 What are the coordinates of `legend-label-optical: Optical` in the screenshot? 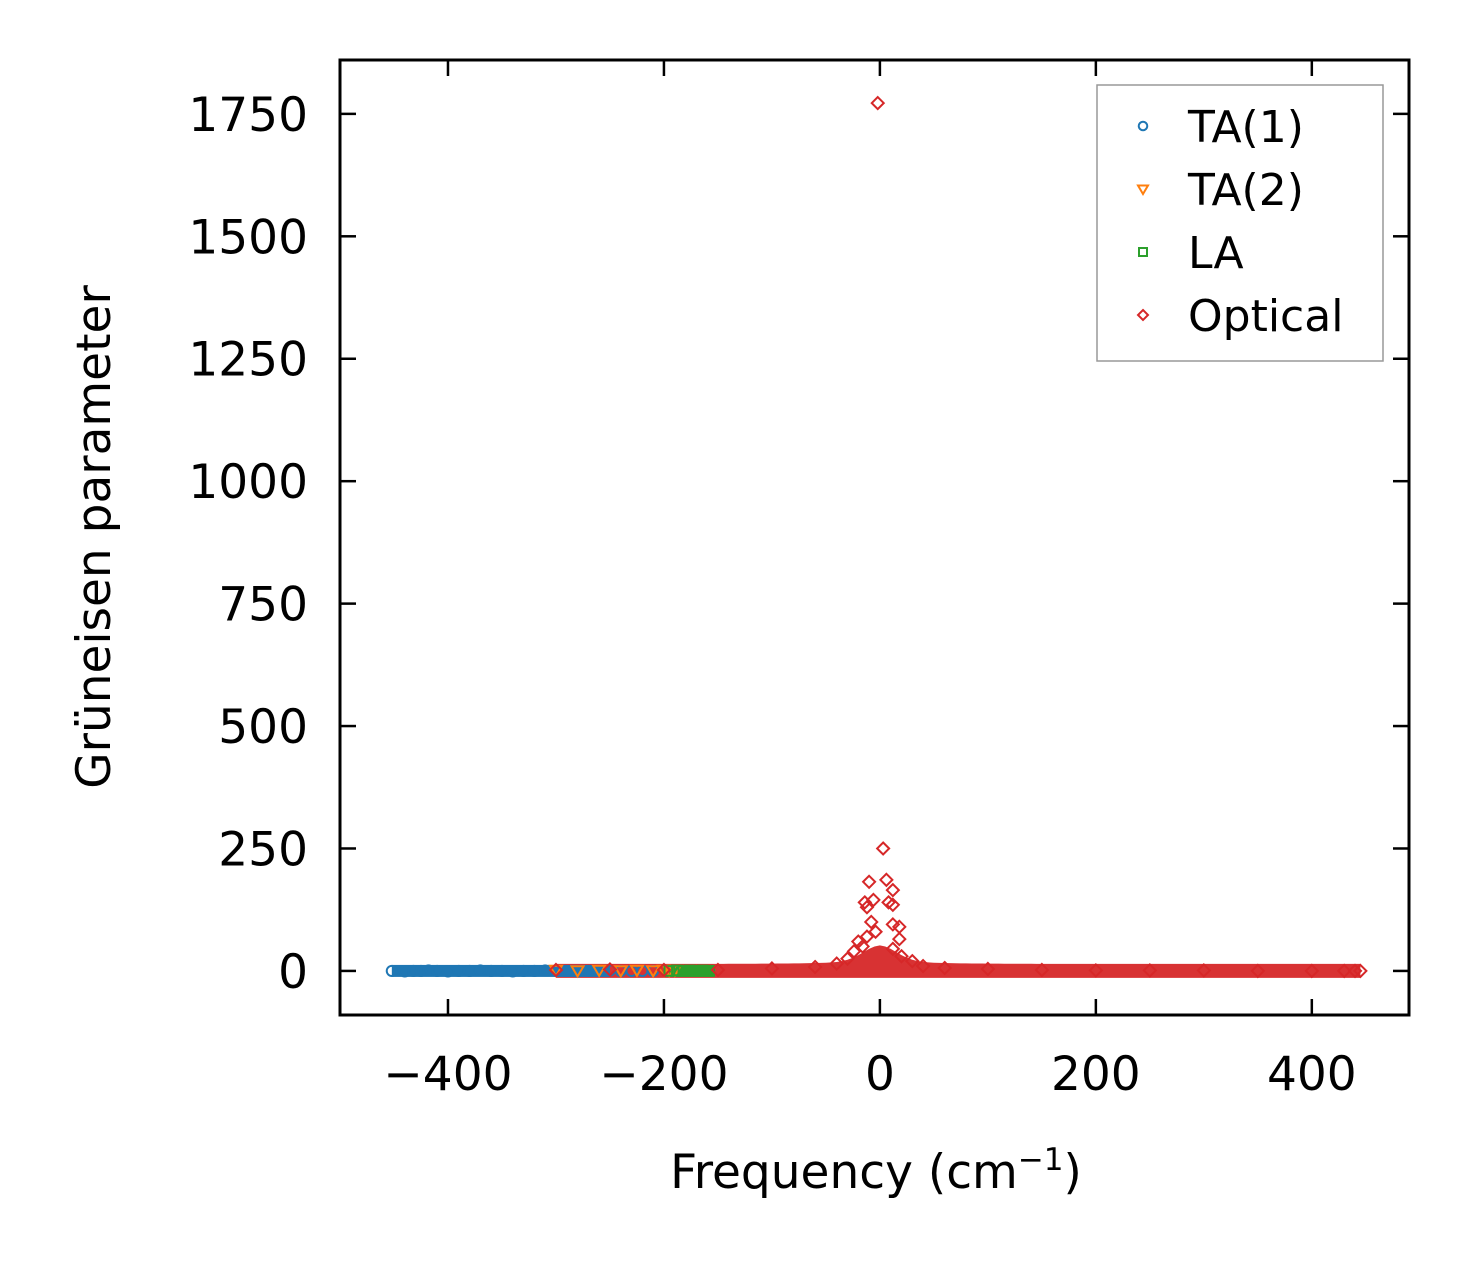 It's located at (1265, 316).